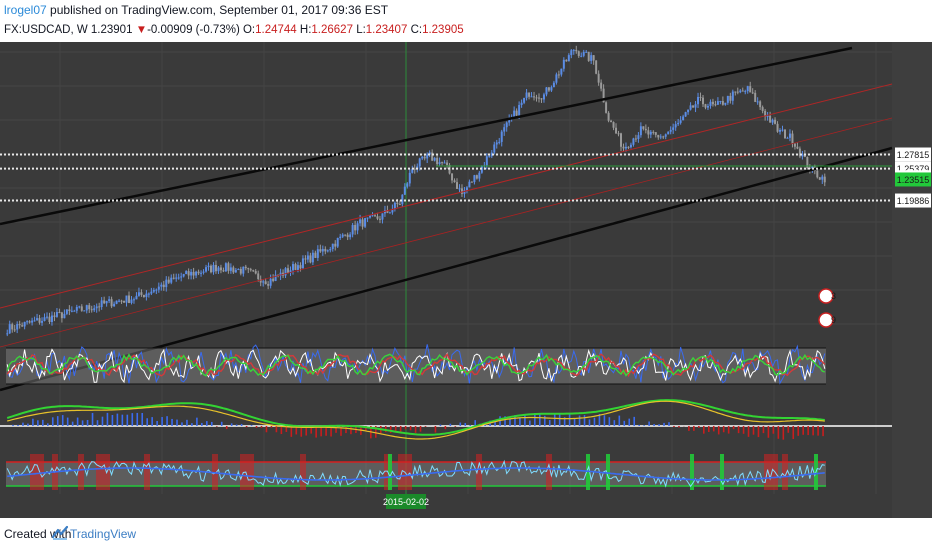 The width and height of the screenshot is (932, 550). I want to click on footer: Created with TradingView, so click(466, 534).